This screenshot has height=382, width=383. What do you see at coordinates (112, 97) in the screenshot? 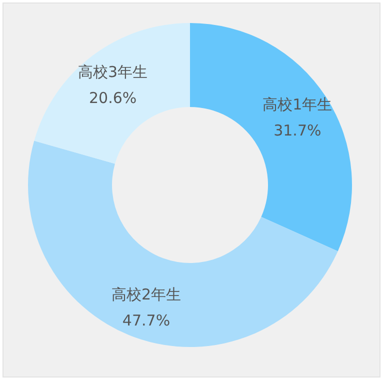
I see `data-label: 20.6%` at bounding box center [112, 97].